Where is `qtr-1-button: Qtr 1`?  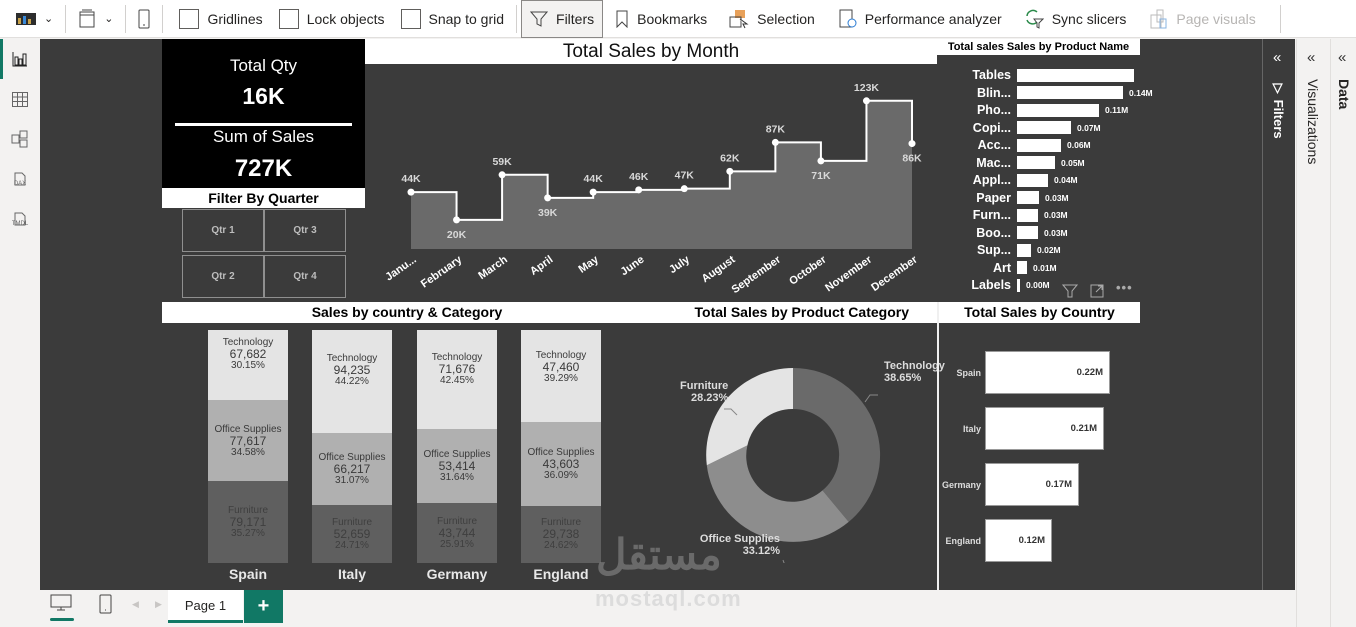
qtr-1-button: Qtr 1 is located at coordinates (223, 230).